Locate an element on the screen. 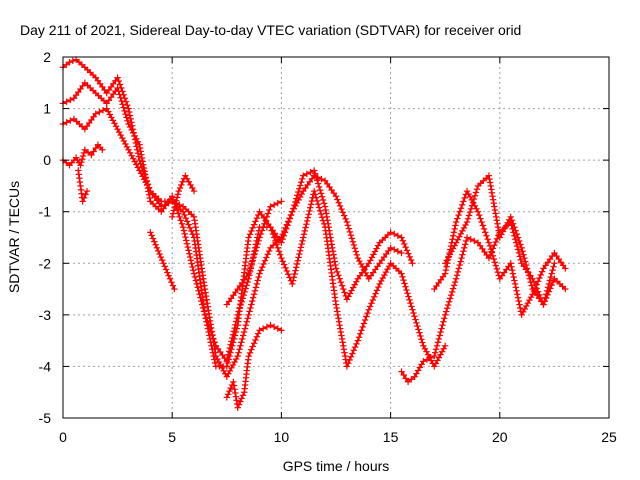 The image size is (640, 480). y-tick-label: -1 is located at coordinates (45, 212).